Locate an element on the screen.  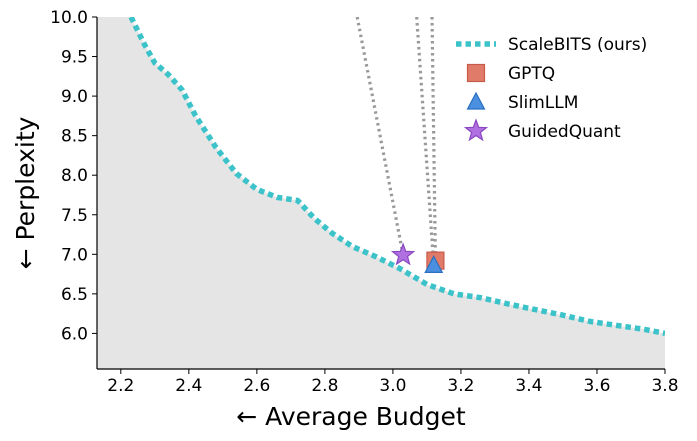
y-tick-label: 8.5 is located at coordinates (74, 137).